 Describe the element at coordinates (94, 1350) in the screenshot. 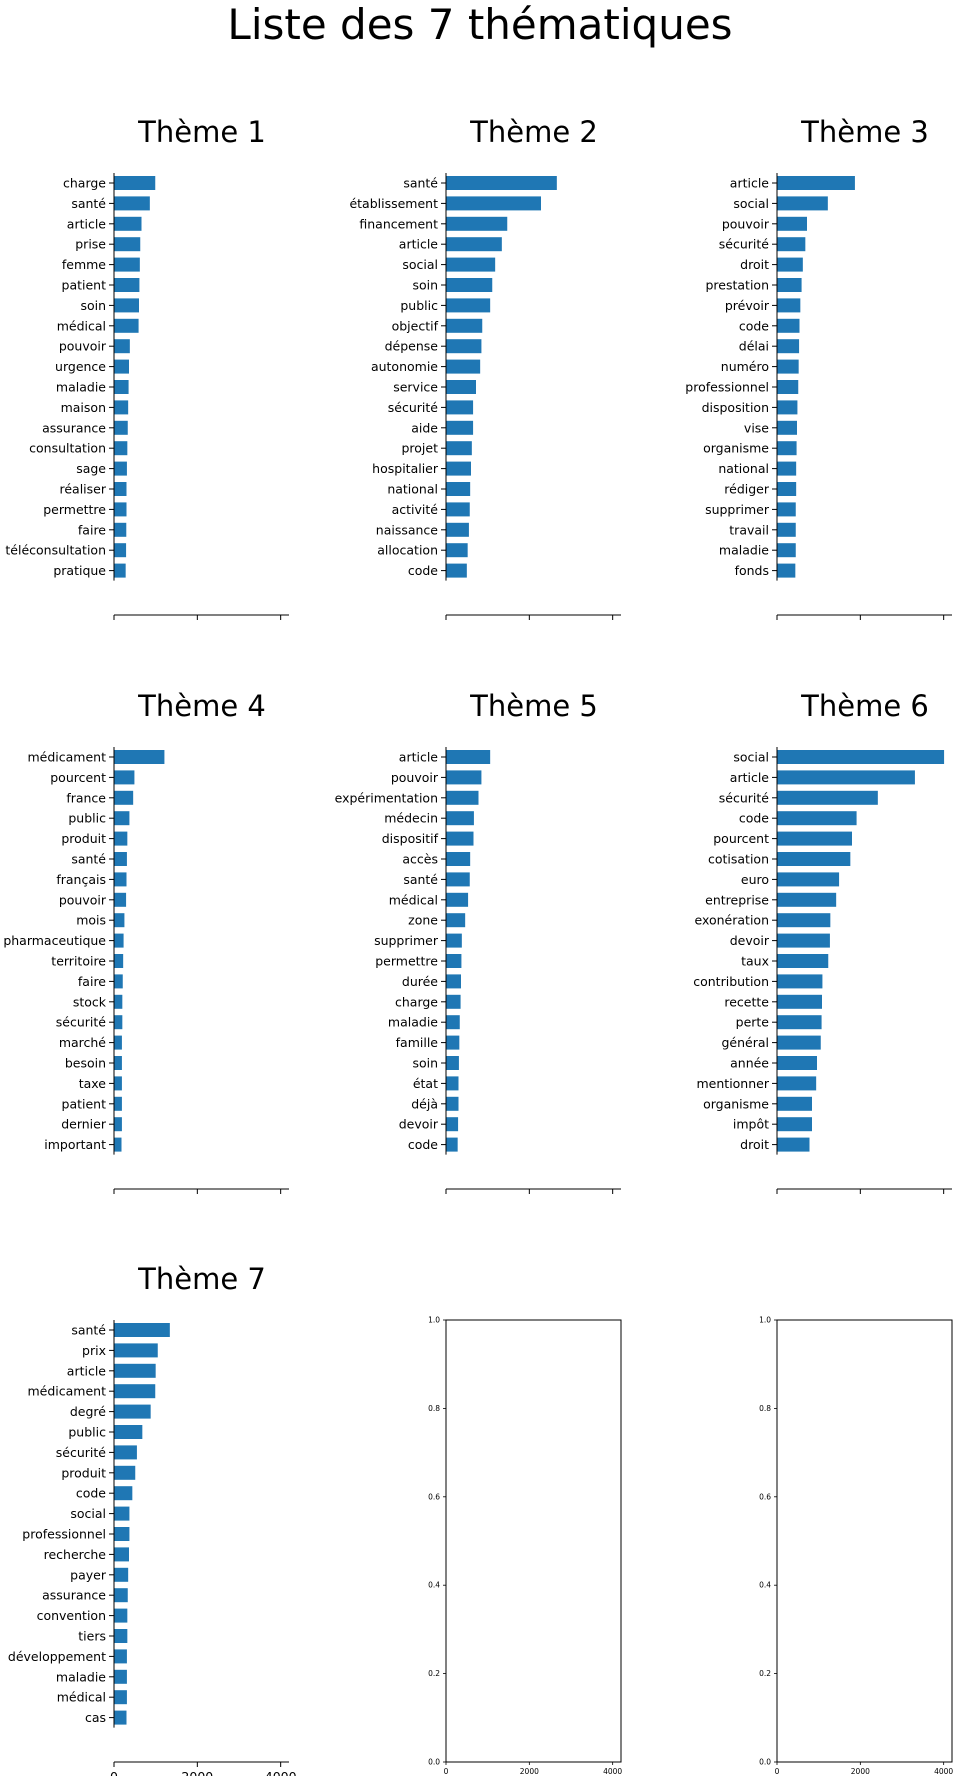

I see `category-label: prix` at that location.